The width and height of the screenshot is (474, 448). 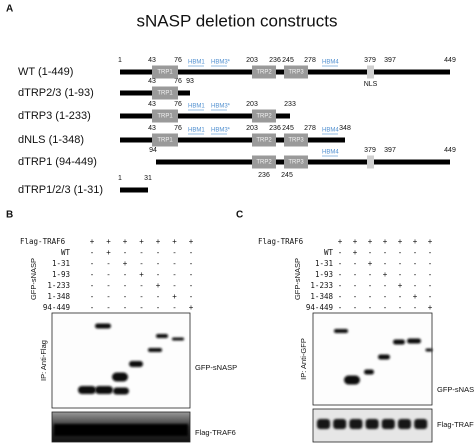 I want to click on position-number: 31, so click(x=148, y=178).